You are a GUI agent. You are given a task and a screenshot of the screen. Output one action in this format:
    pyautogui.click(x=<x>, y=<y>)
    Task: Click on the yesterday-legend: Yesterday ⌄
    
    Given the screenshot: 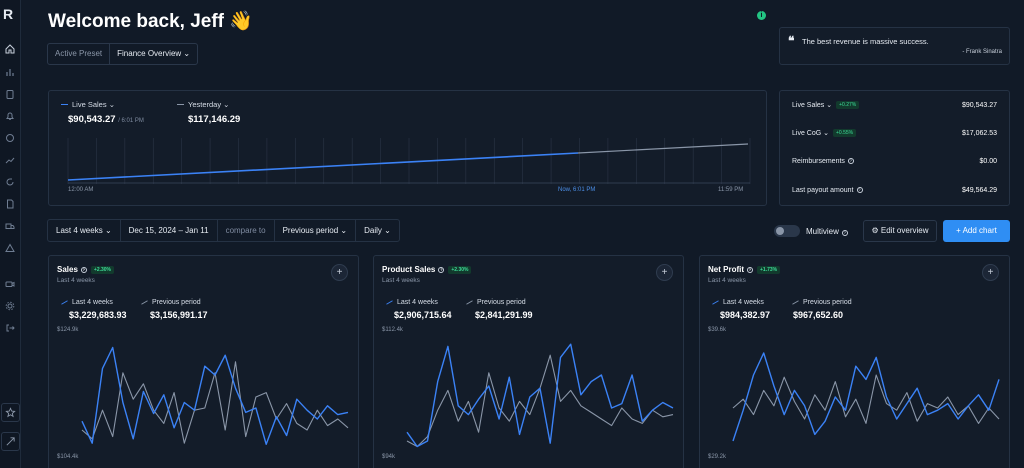 What is the action you would take?
    pyautogui.click(x=203, y=104)
    